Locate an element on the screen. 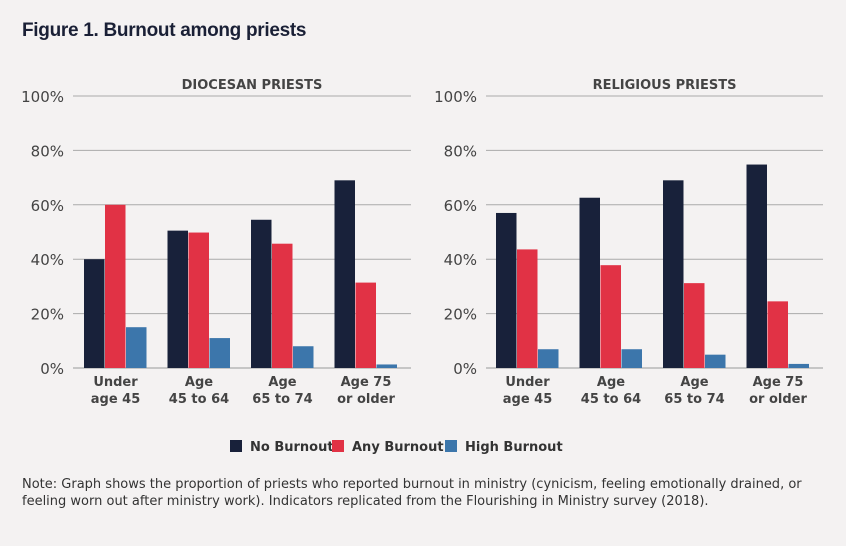  figure-title: Figure 1. Burnout among priests is located at coordinates (164, 30).